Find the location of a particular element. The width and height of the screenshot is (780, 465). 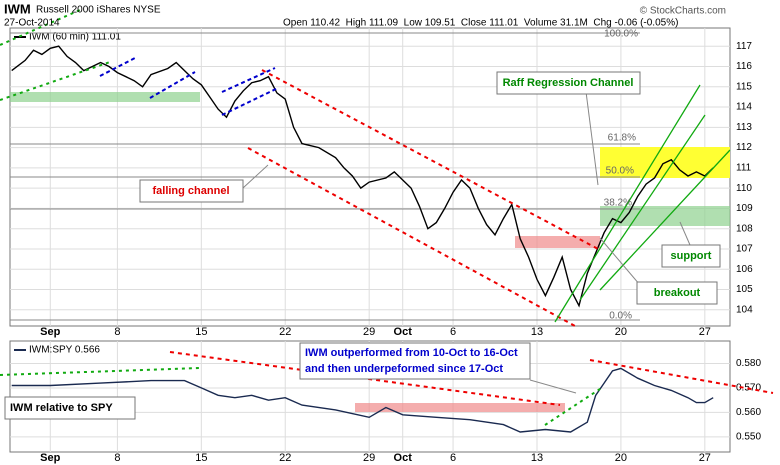

fib-label: 61.8% is located at coordinates (622, 138).